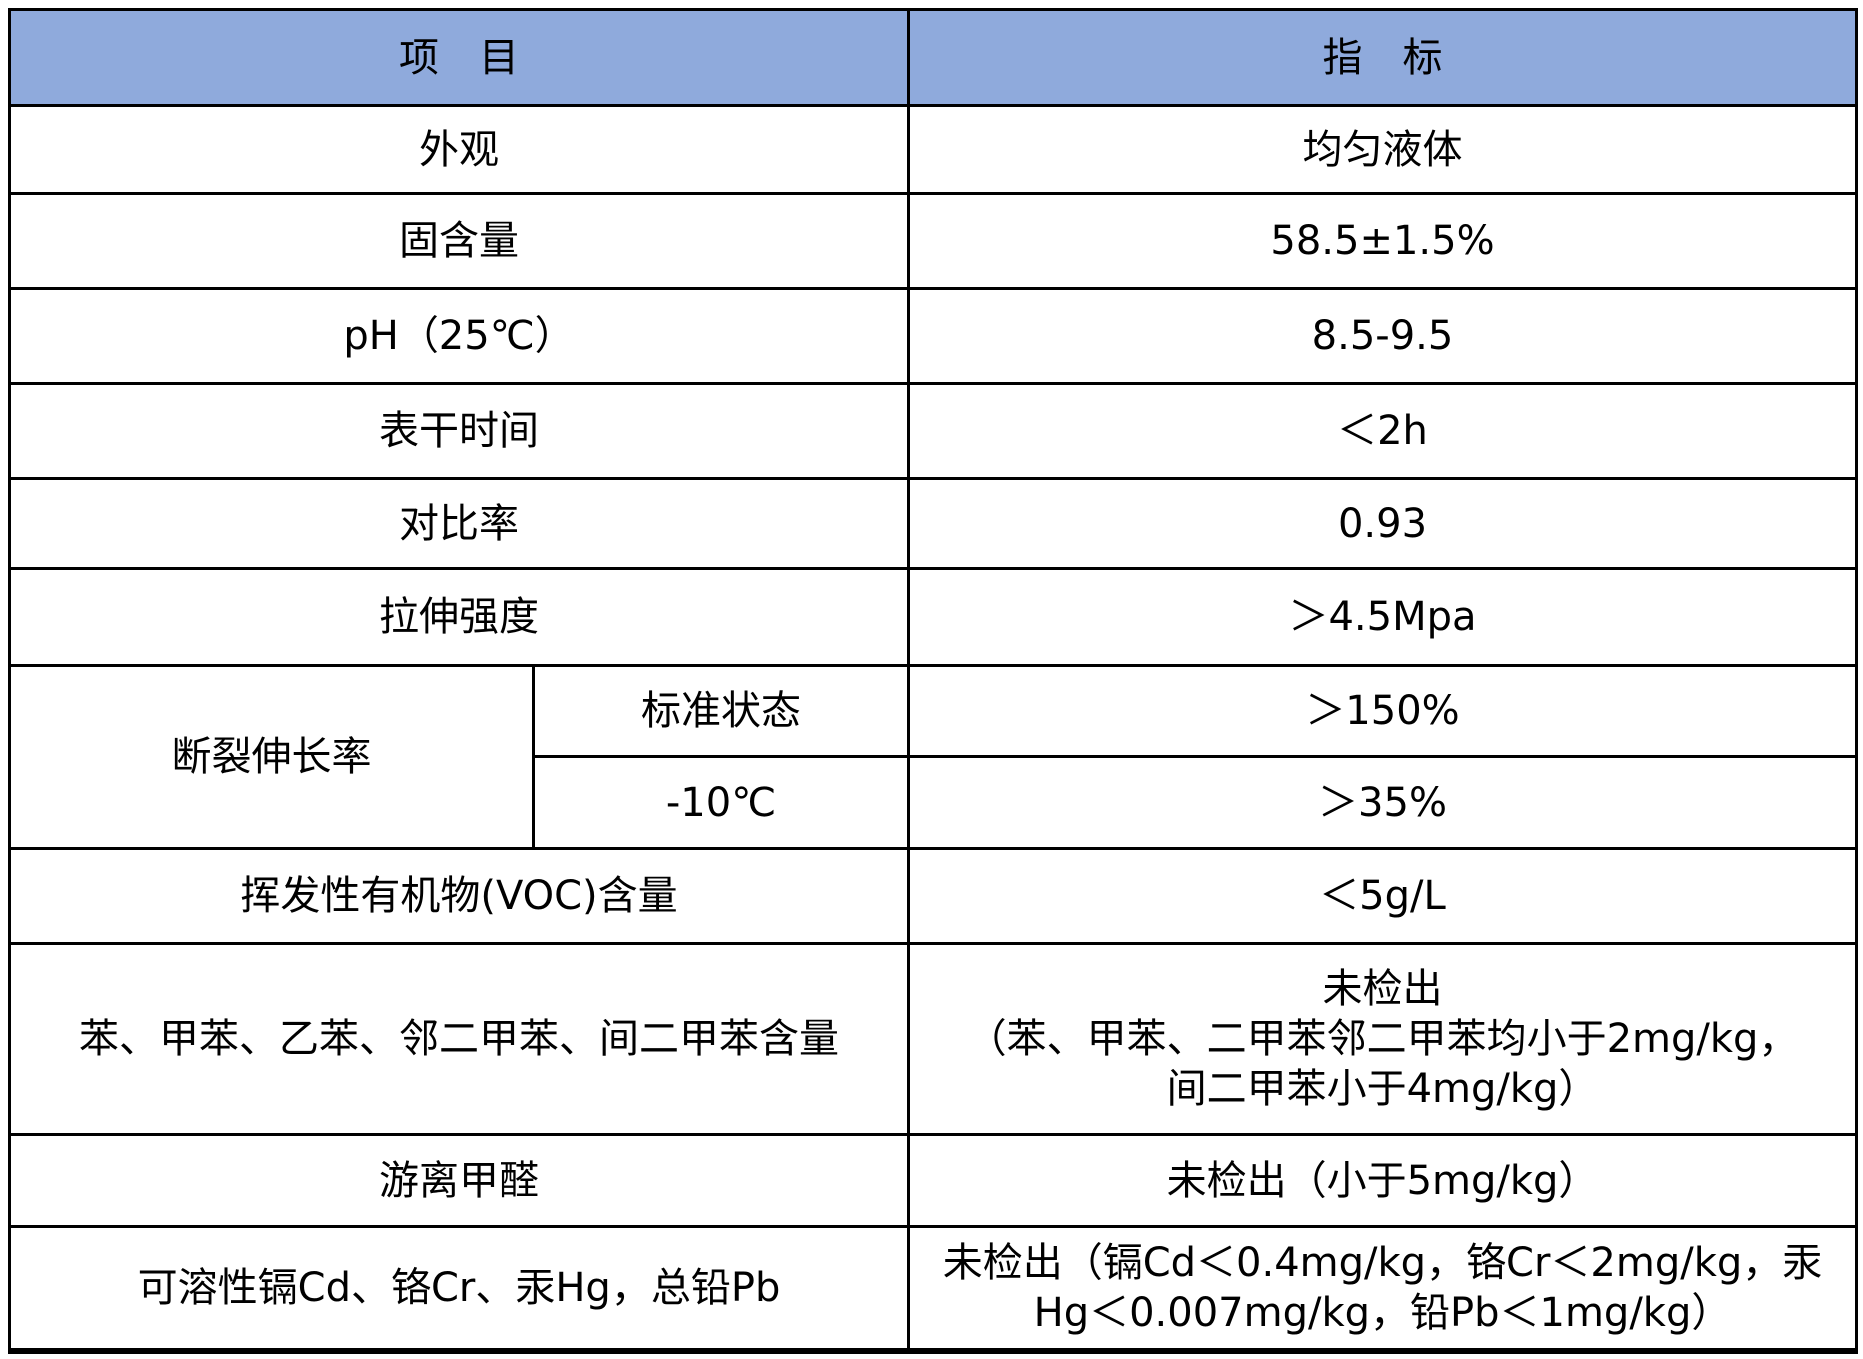 The width and height of the screenshot is (1863, 1359). What do you see at coordinates (1382, 431) in the screenshot?
I see `surface-dry-time-spec-cell: ＜2h` at bounding box center [1382, 431].